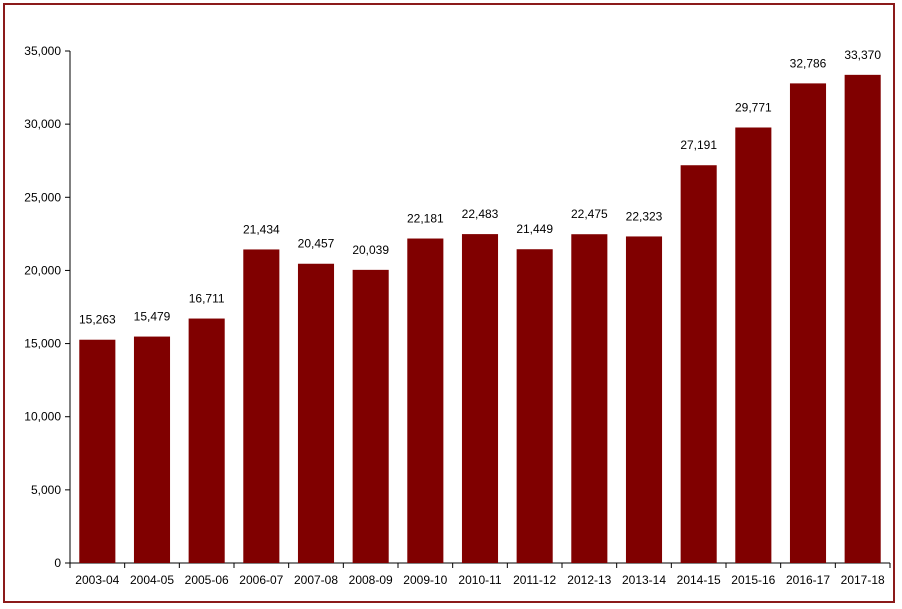 Image resolution: width=902 pixels, height=609 pixels. I want to click on x-tick-label: 2005-06, so click(207, 580).